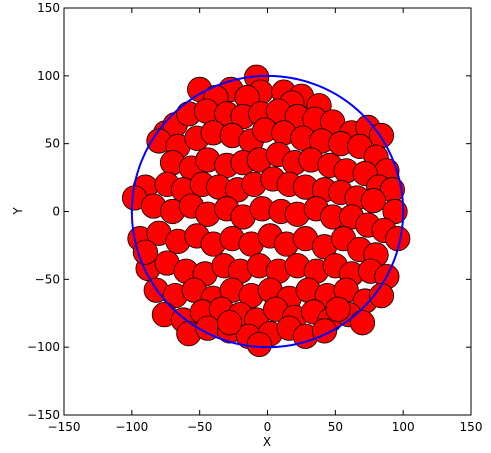 The width and height of the screenshot is (491, 453). What do you see at coordinates (335, 427) in the screenshot?
I see `x-tick-label: 50` at bounding box center [335, 427].